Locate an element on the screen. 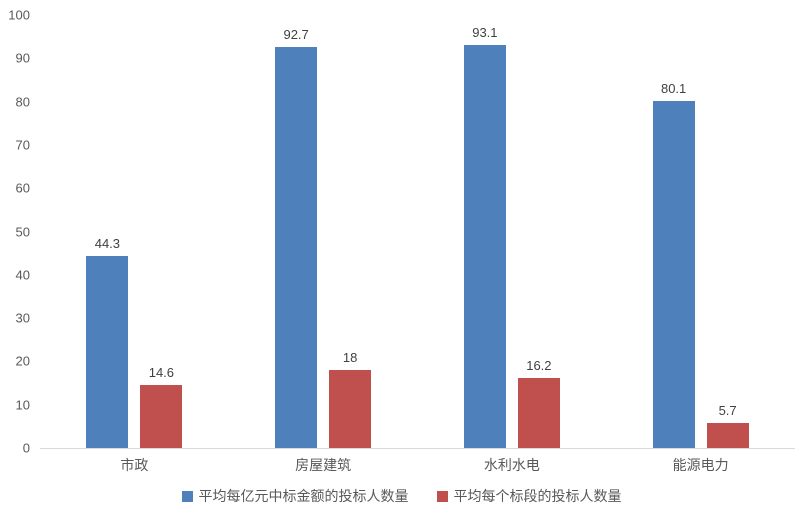 The image size is (803, 514). y-axis: 0 10 20 30 40 50 60 70 80 90 100 is located at coordinates (16, 232).